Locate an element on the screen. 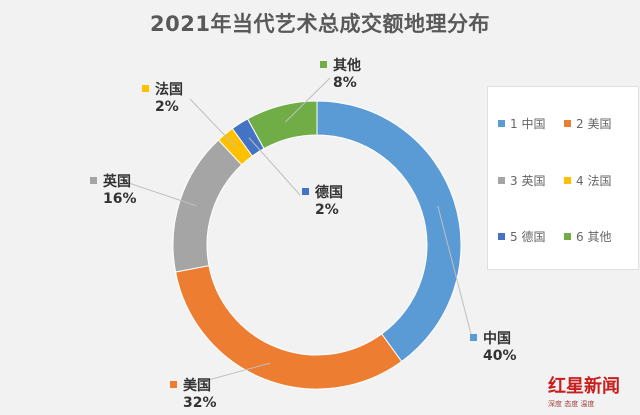  legend-item-usa: 2 美国 is located at coordinates (587, 123).